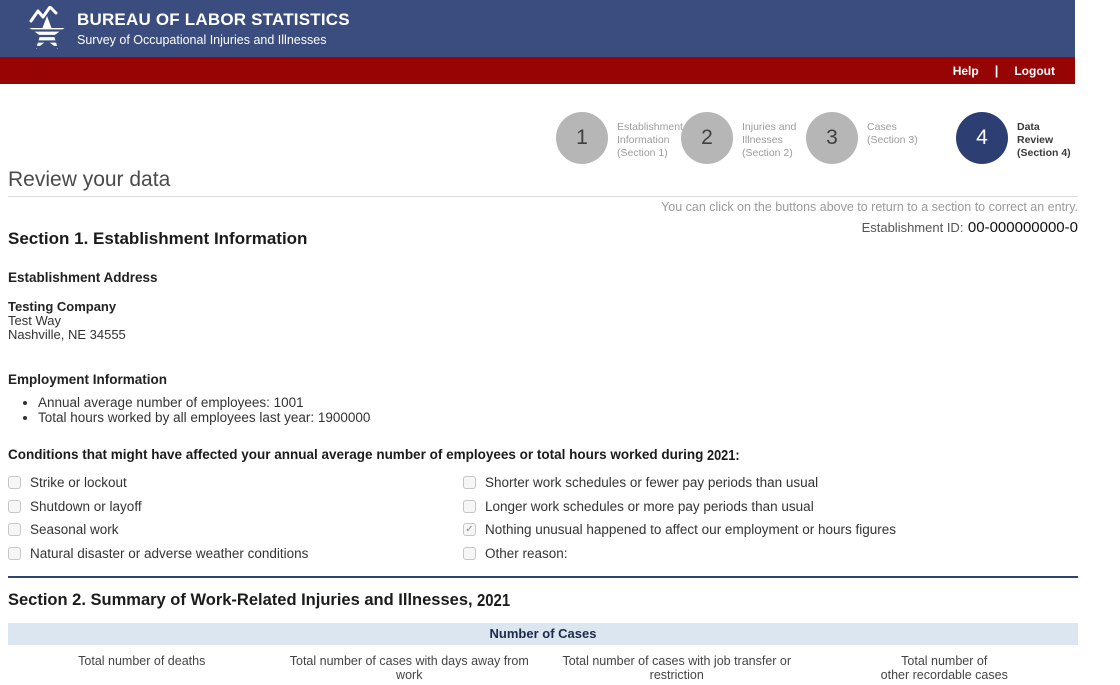  Describe the element at coordinates (912, 227) in the screenshot. I see `establishment-id-label: Establishment ID:` at that location.